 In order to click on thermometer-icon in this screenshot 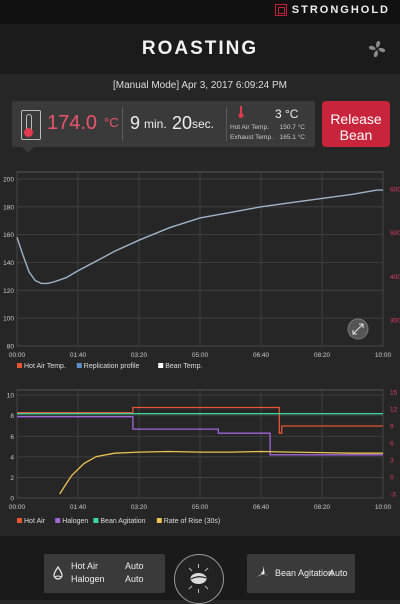, I will do `click(31, 125)`.